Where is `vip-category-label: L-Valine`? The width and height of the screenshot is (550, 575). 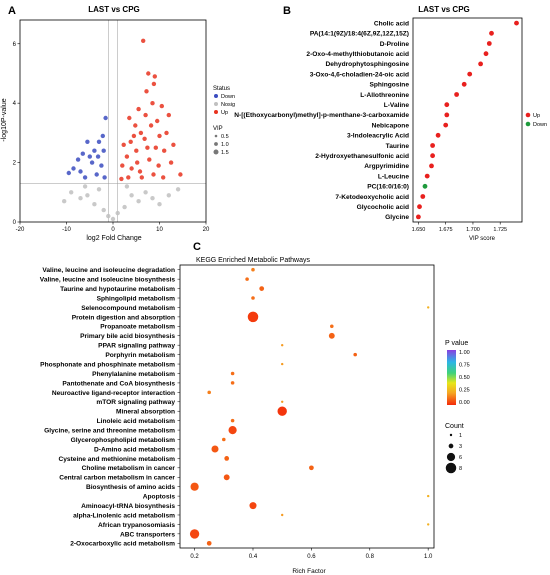
vip-category-label: L-Valine is located at coordinates (397, 105).